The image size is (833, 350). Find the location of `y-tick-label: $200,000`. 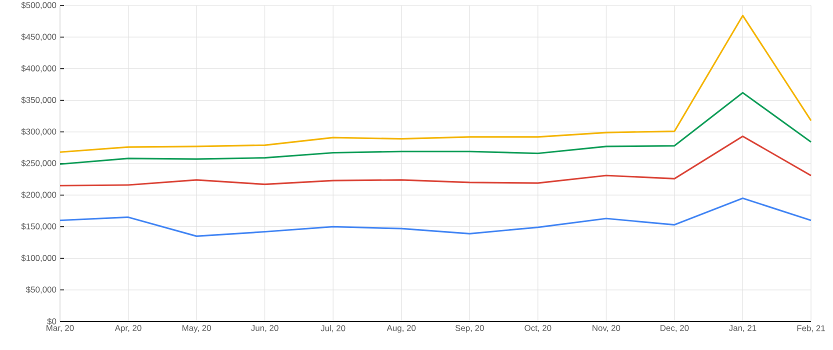

y-tick-label: $200,000 is located at coordinates (38, 195).